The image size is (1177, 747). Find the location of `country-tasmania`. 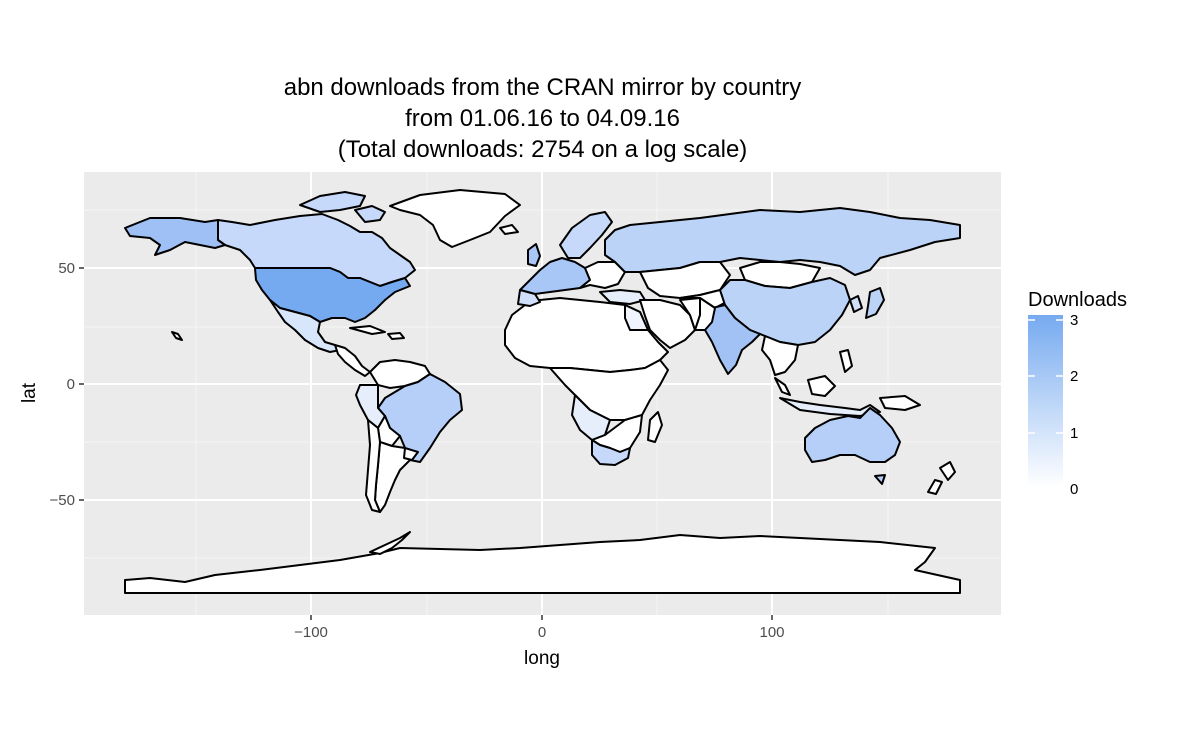

country-tasmania is located at coordinates (880, 479).